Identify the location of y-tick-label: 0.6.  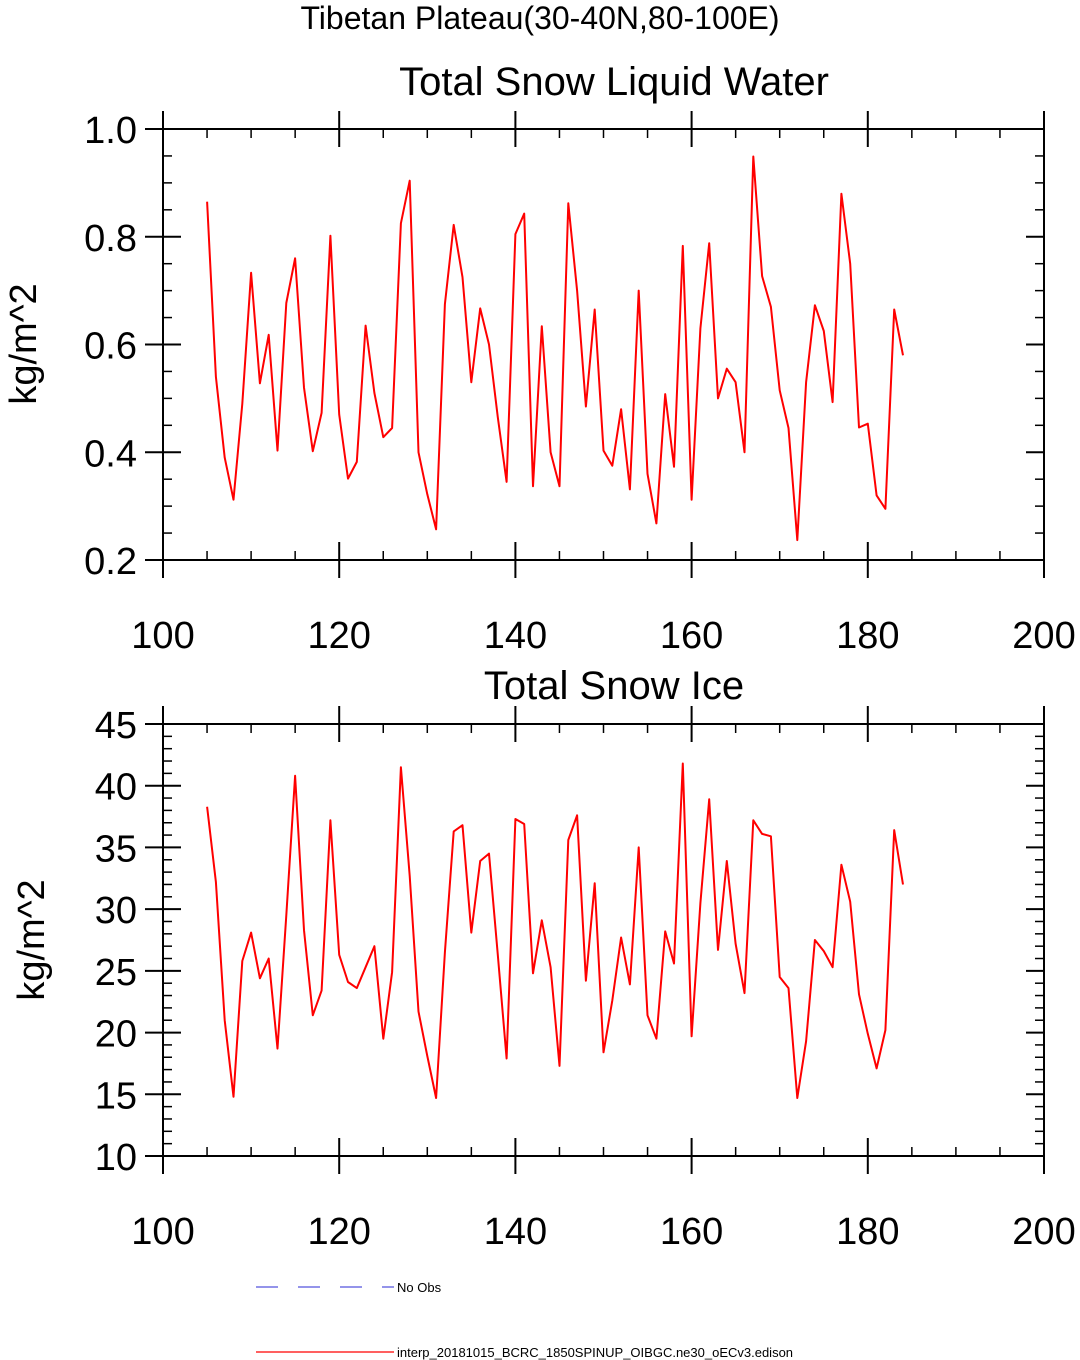
(110, 347).